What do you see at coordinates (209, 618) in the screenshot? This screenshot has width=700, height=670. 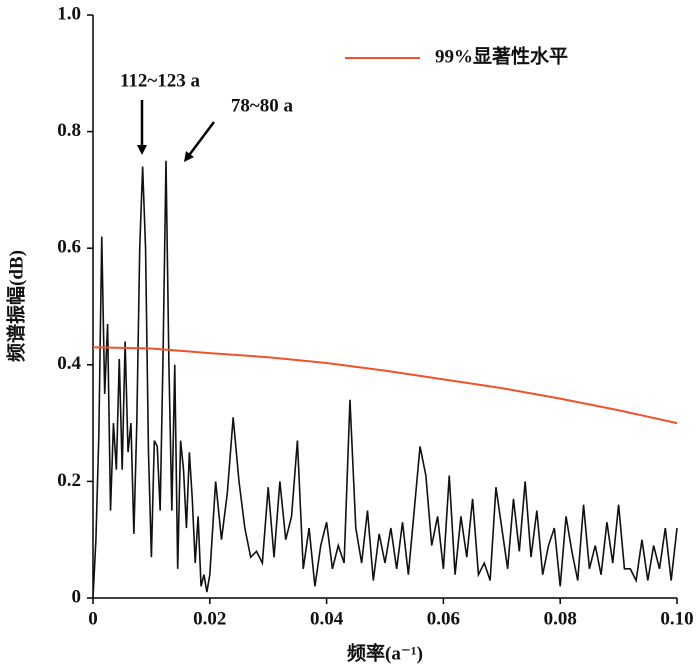 I see `x-tick-label: 0.02` at bounding box center [209, 618].